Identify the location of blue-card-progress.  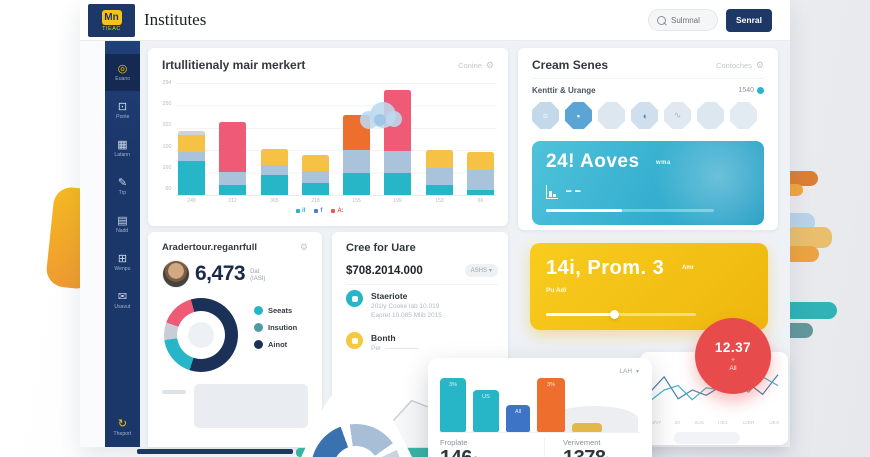
(630, 210).